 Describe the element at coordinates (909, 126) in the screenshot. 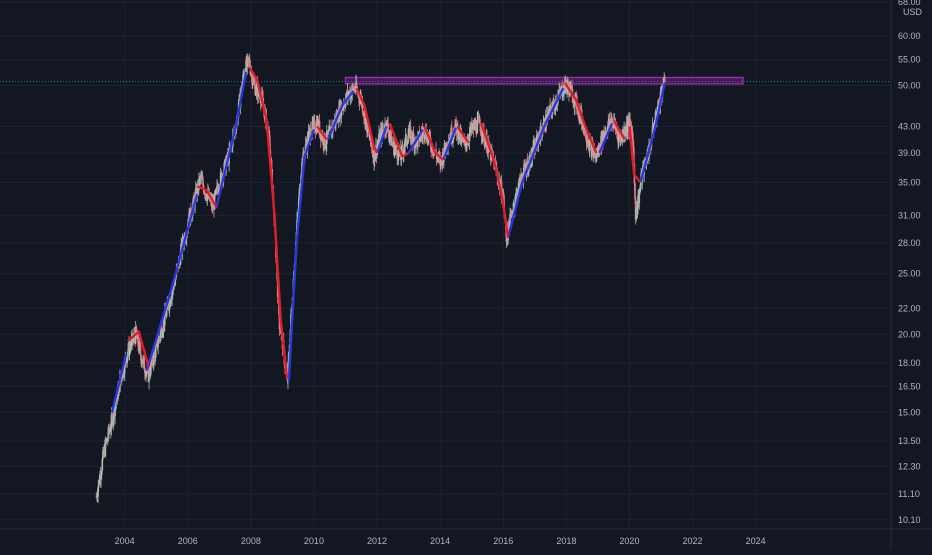

I see `price-tick-label: 43.00` at that location.